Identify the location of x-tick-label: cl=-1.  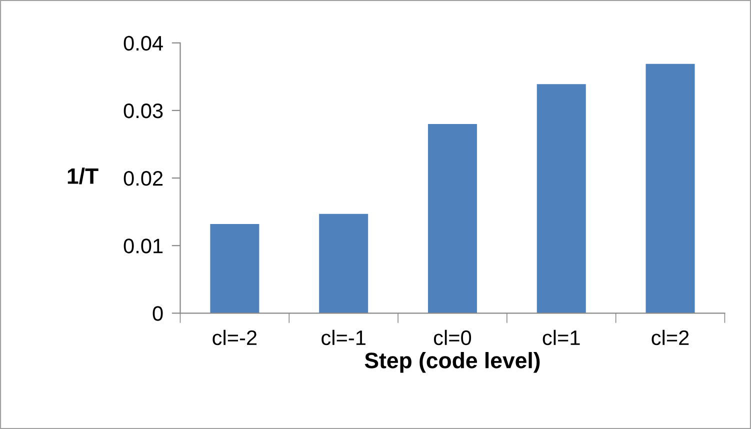
(344, 338).